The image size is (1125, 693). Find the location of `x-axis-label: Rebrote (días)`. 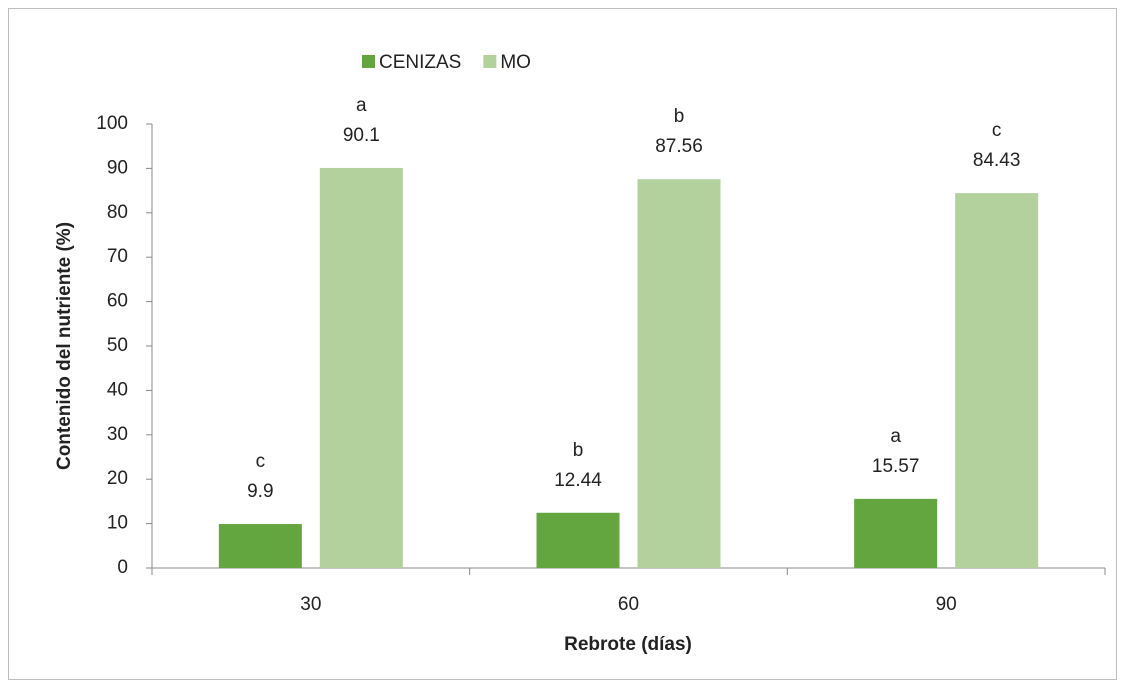

x-axis-label: Rebrote (días) is located at coordinates (628, 644).